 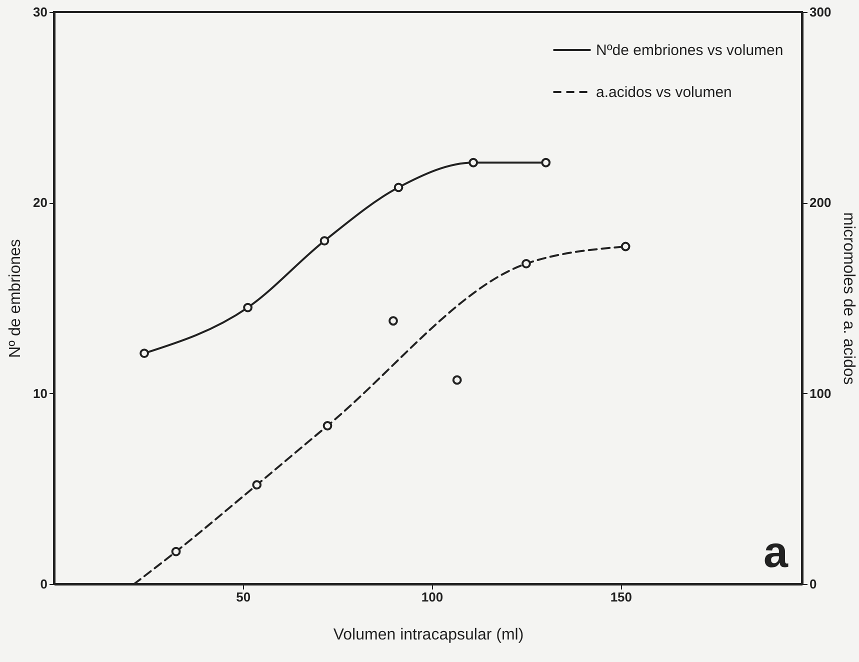 I want to click on y-tick-label: 20, so click(x=40, y=202).